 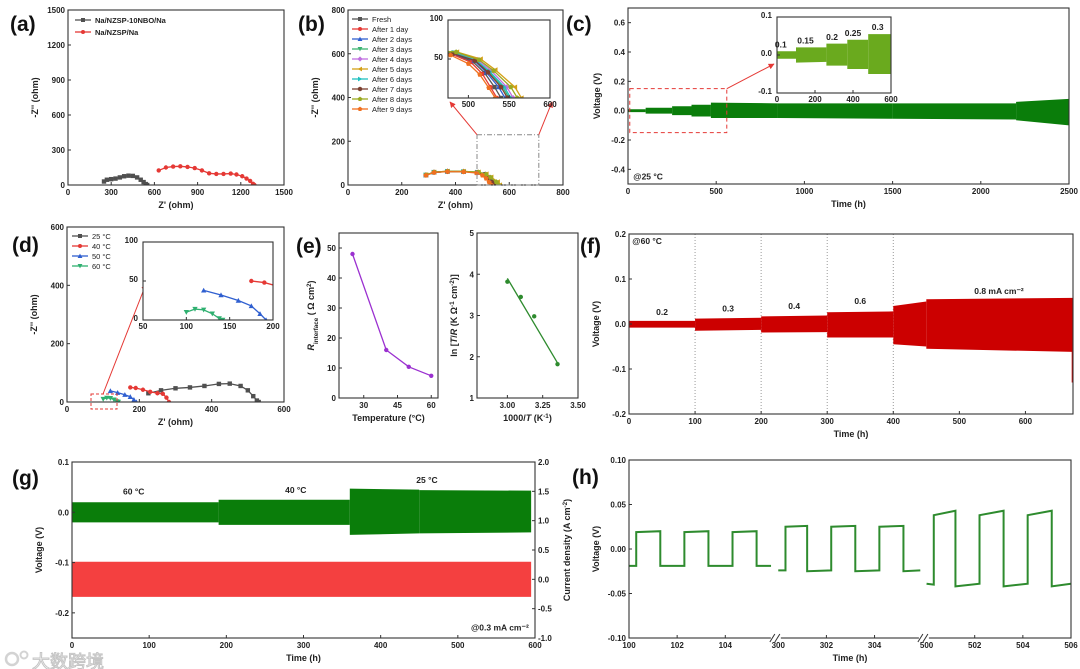 I want to click on x-tick-label: 500, so click(x=960, y=421).